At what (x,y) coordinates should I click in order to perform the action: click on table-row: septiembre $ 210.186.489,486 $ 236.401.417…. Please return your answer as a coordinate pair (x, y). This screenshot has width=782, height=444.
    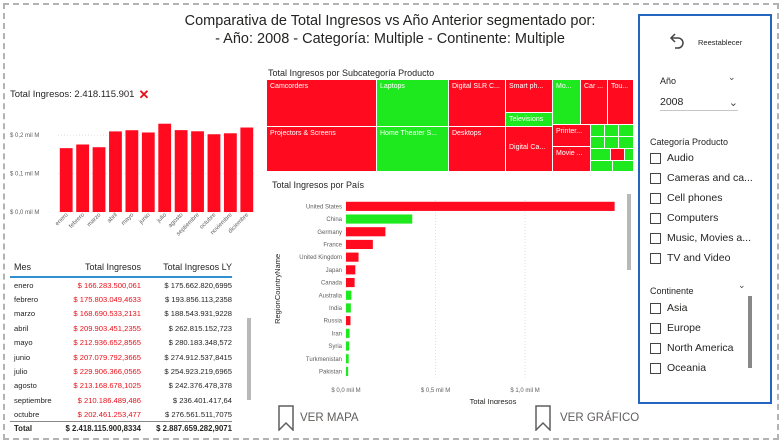
    Looking at the image, I should click on (121, 400).